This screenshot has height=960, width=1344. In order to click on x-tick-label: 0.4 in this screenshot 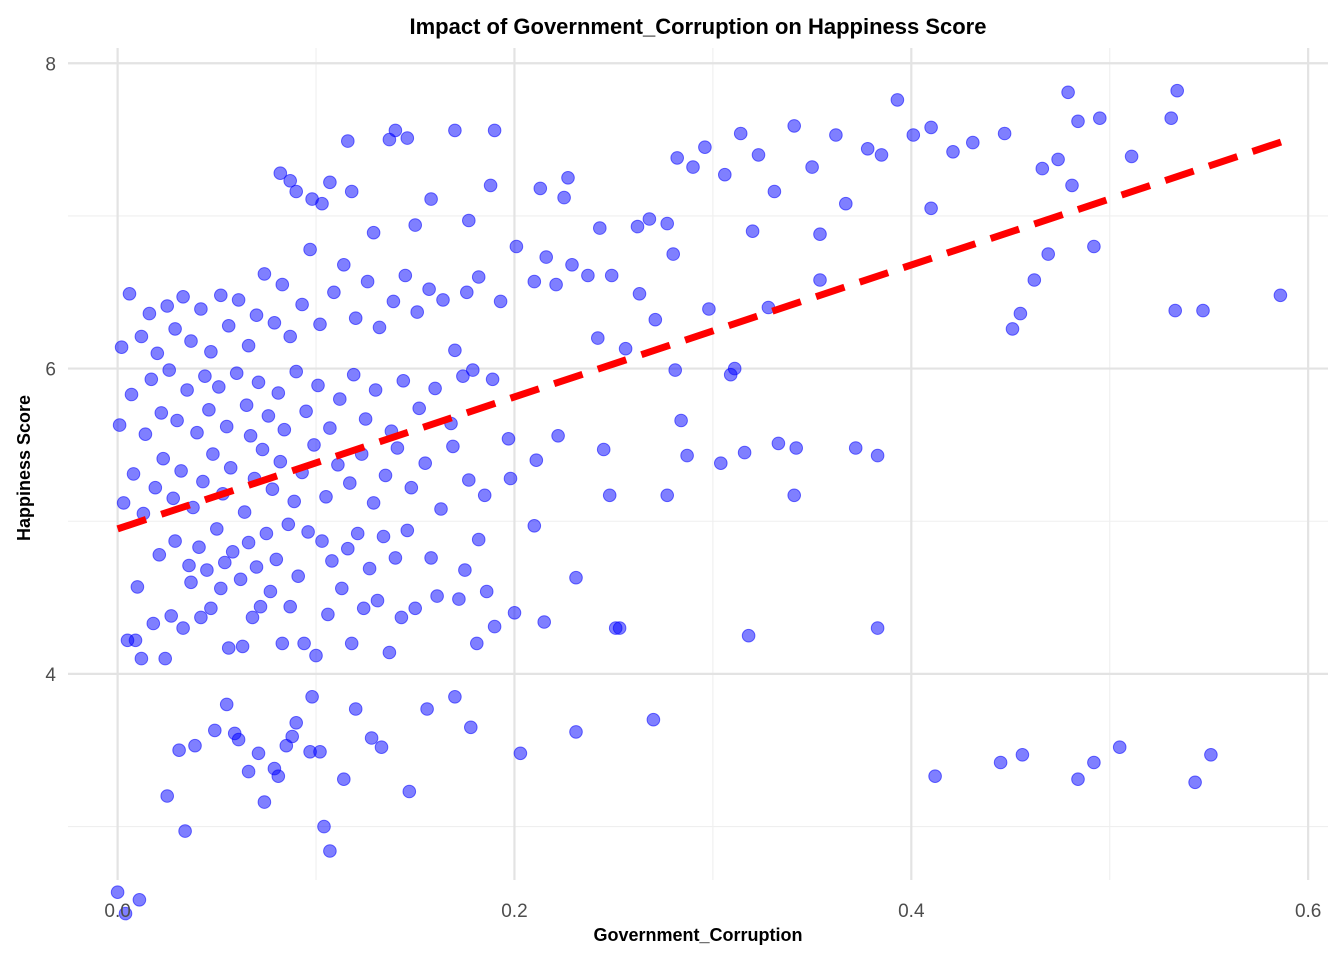, I will do `click(911, 911)`.